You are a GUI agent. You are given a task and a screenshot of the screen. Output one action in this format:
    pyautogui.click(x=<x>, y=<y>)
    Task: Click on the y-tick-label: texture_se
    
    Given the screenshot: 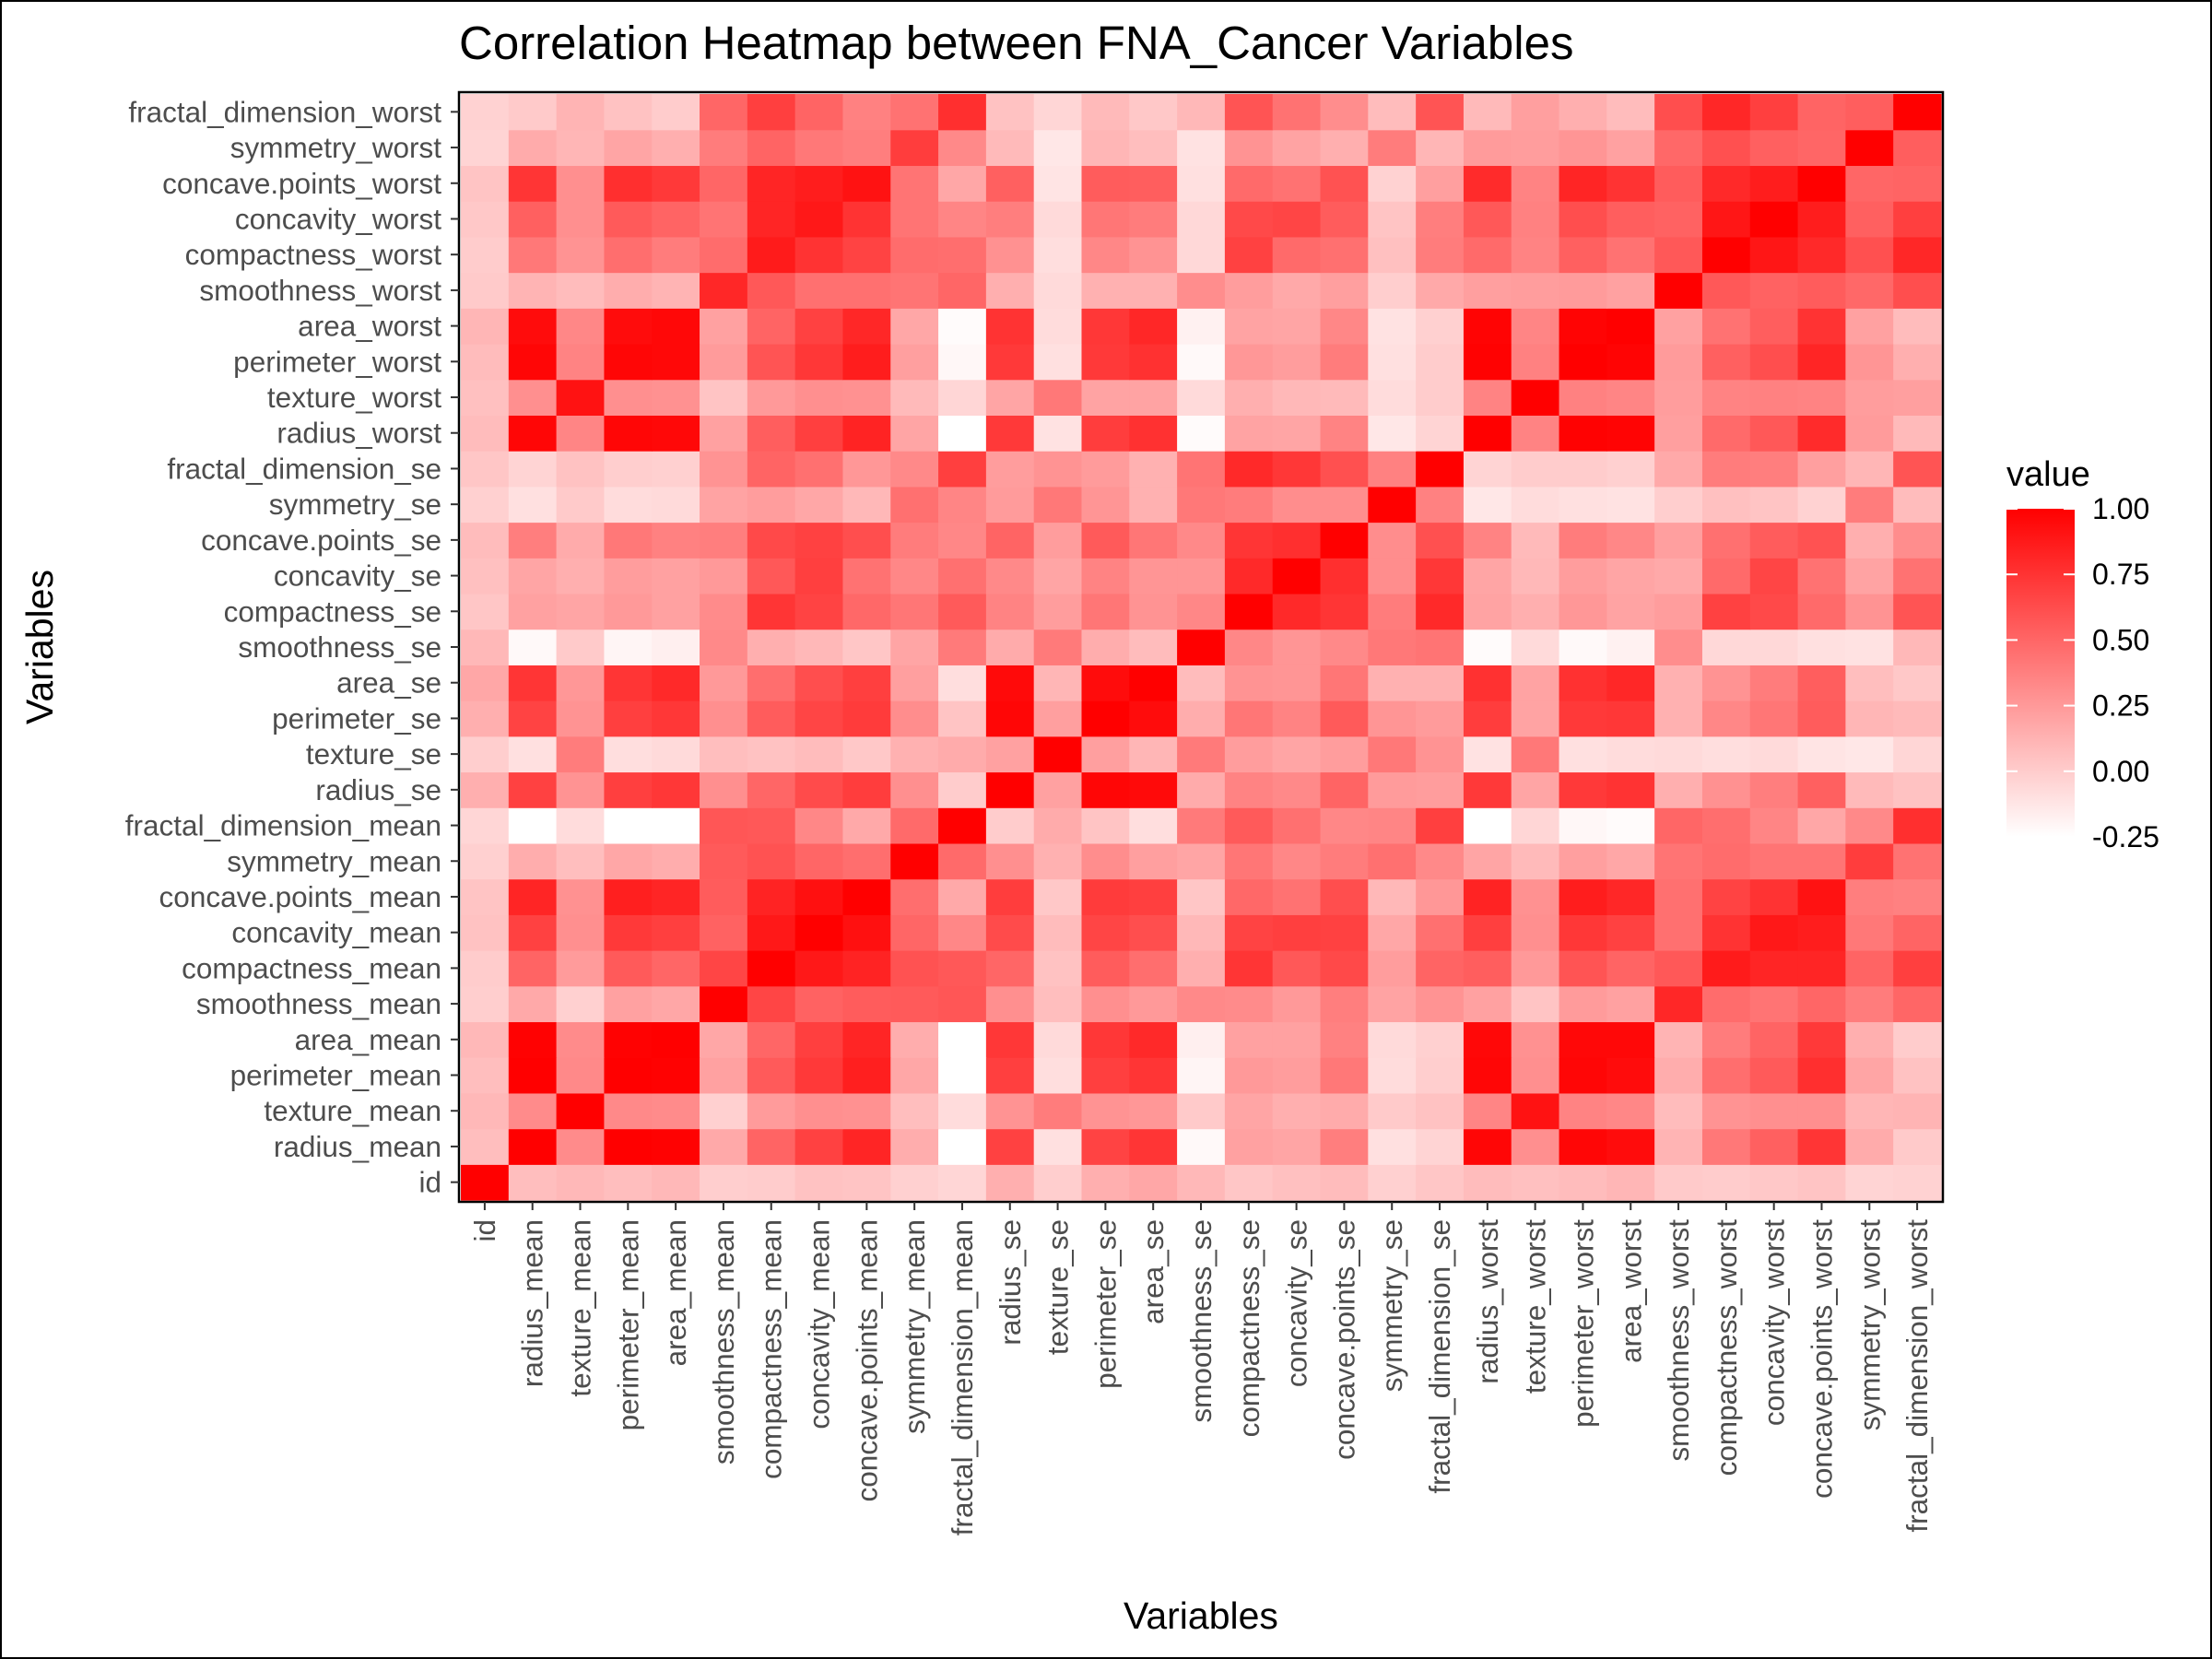 What is the action you would take?
    pyautogui.click(x=373, y=754)
    